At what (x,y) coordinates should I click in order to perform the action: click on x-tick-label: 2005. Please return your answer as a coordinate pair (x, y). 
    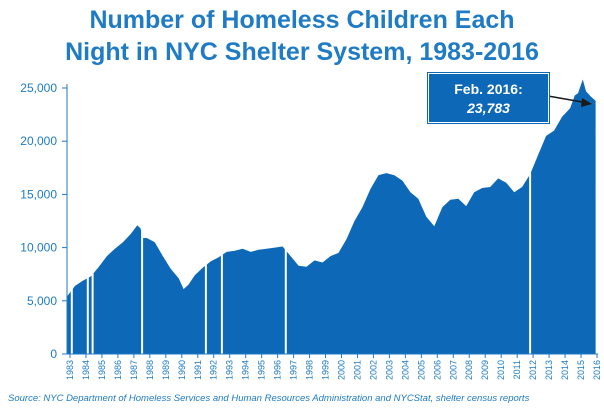
    Looking at the image, I should click on (421, 370).